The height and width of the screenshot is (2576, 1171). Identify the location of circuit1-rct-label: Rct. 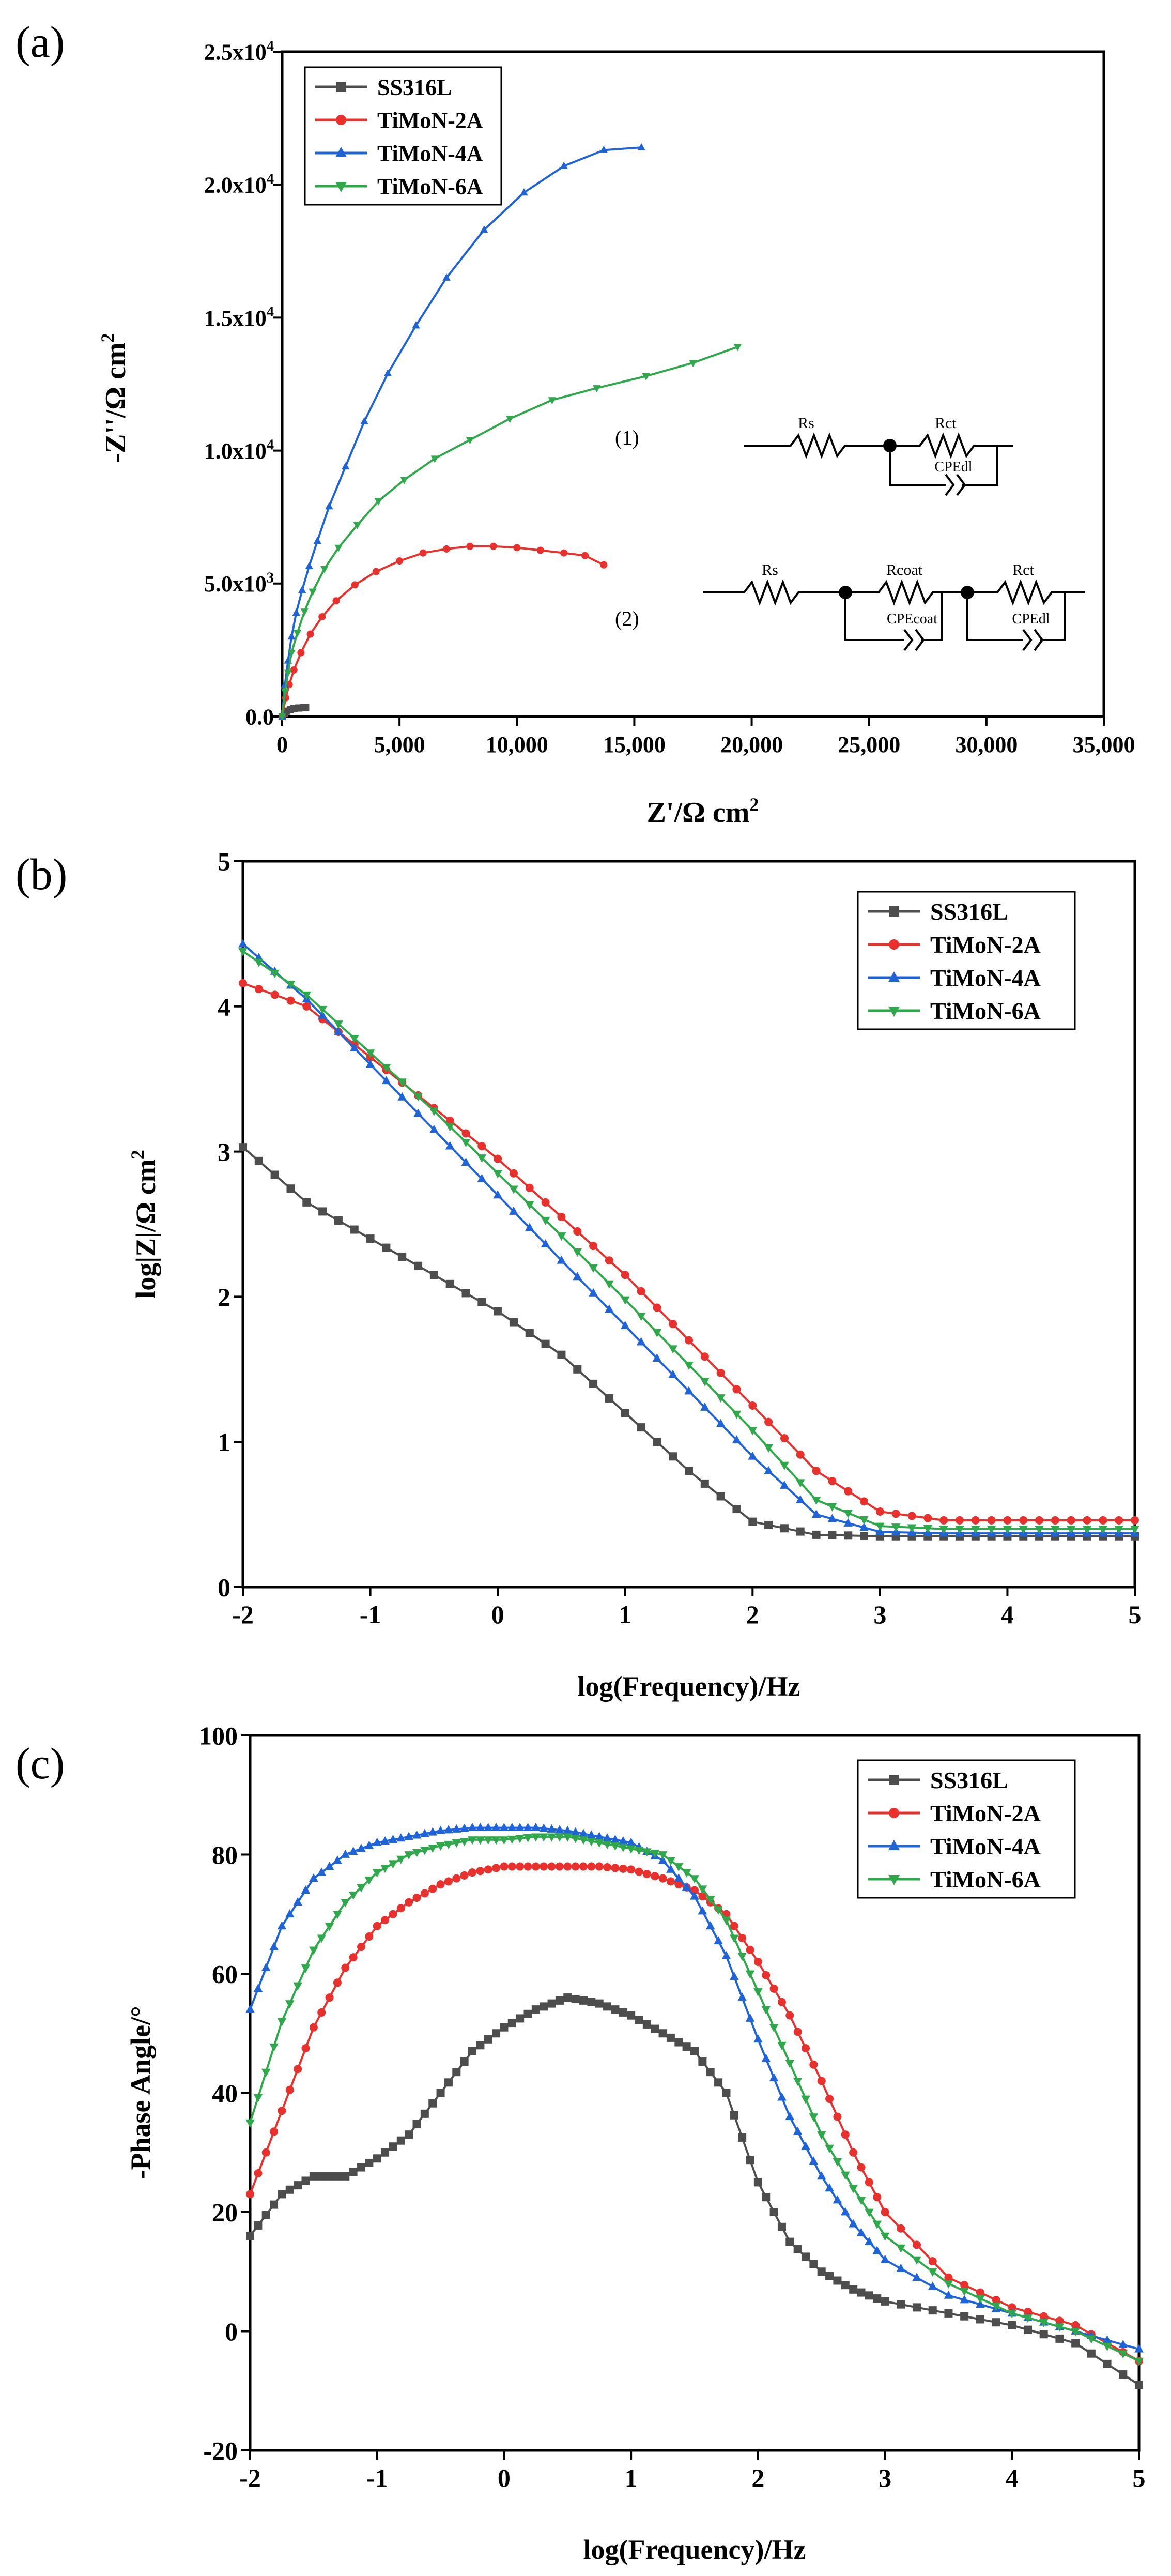
(946, 423).